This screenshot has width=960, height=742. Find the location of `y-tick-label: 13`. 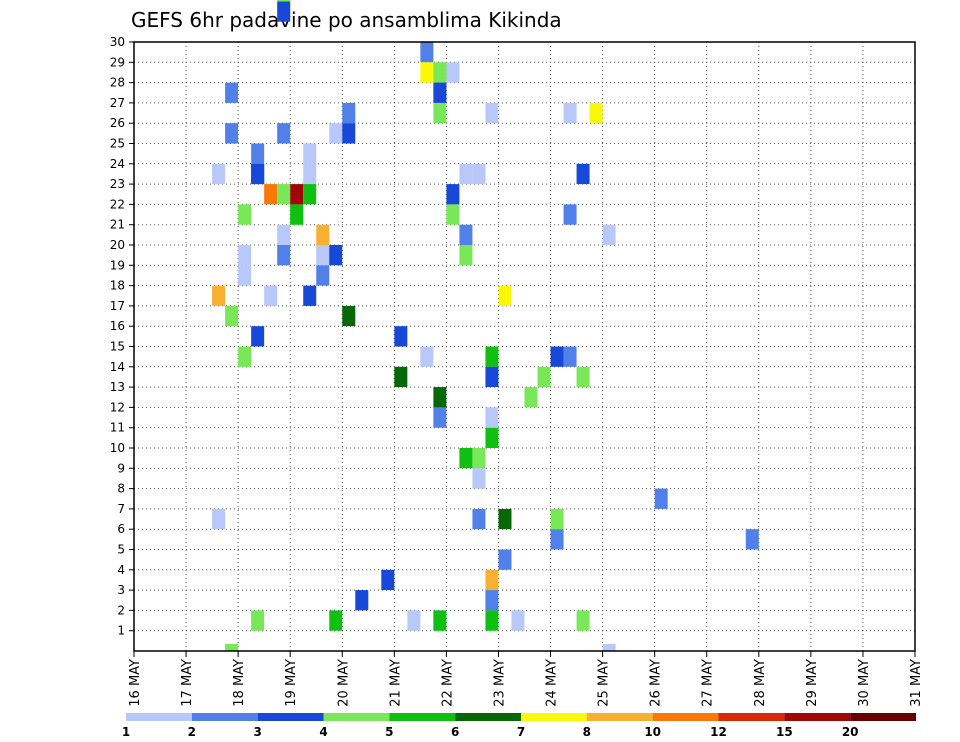

y-tick-label: 13 is located at coordinates (117, 387).